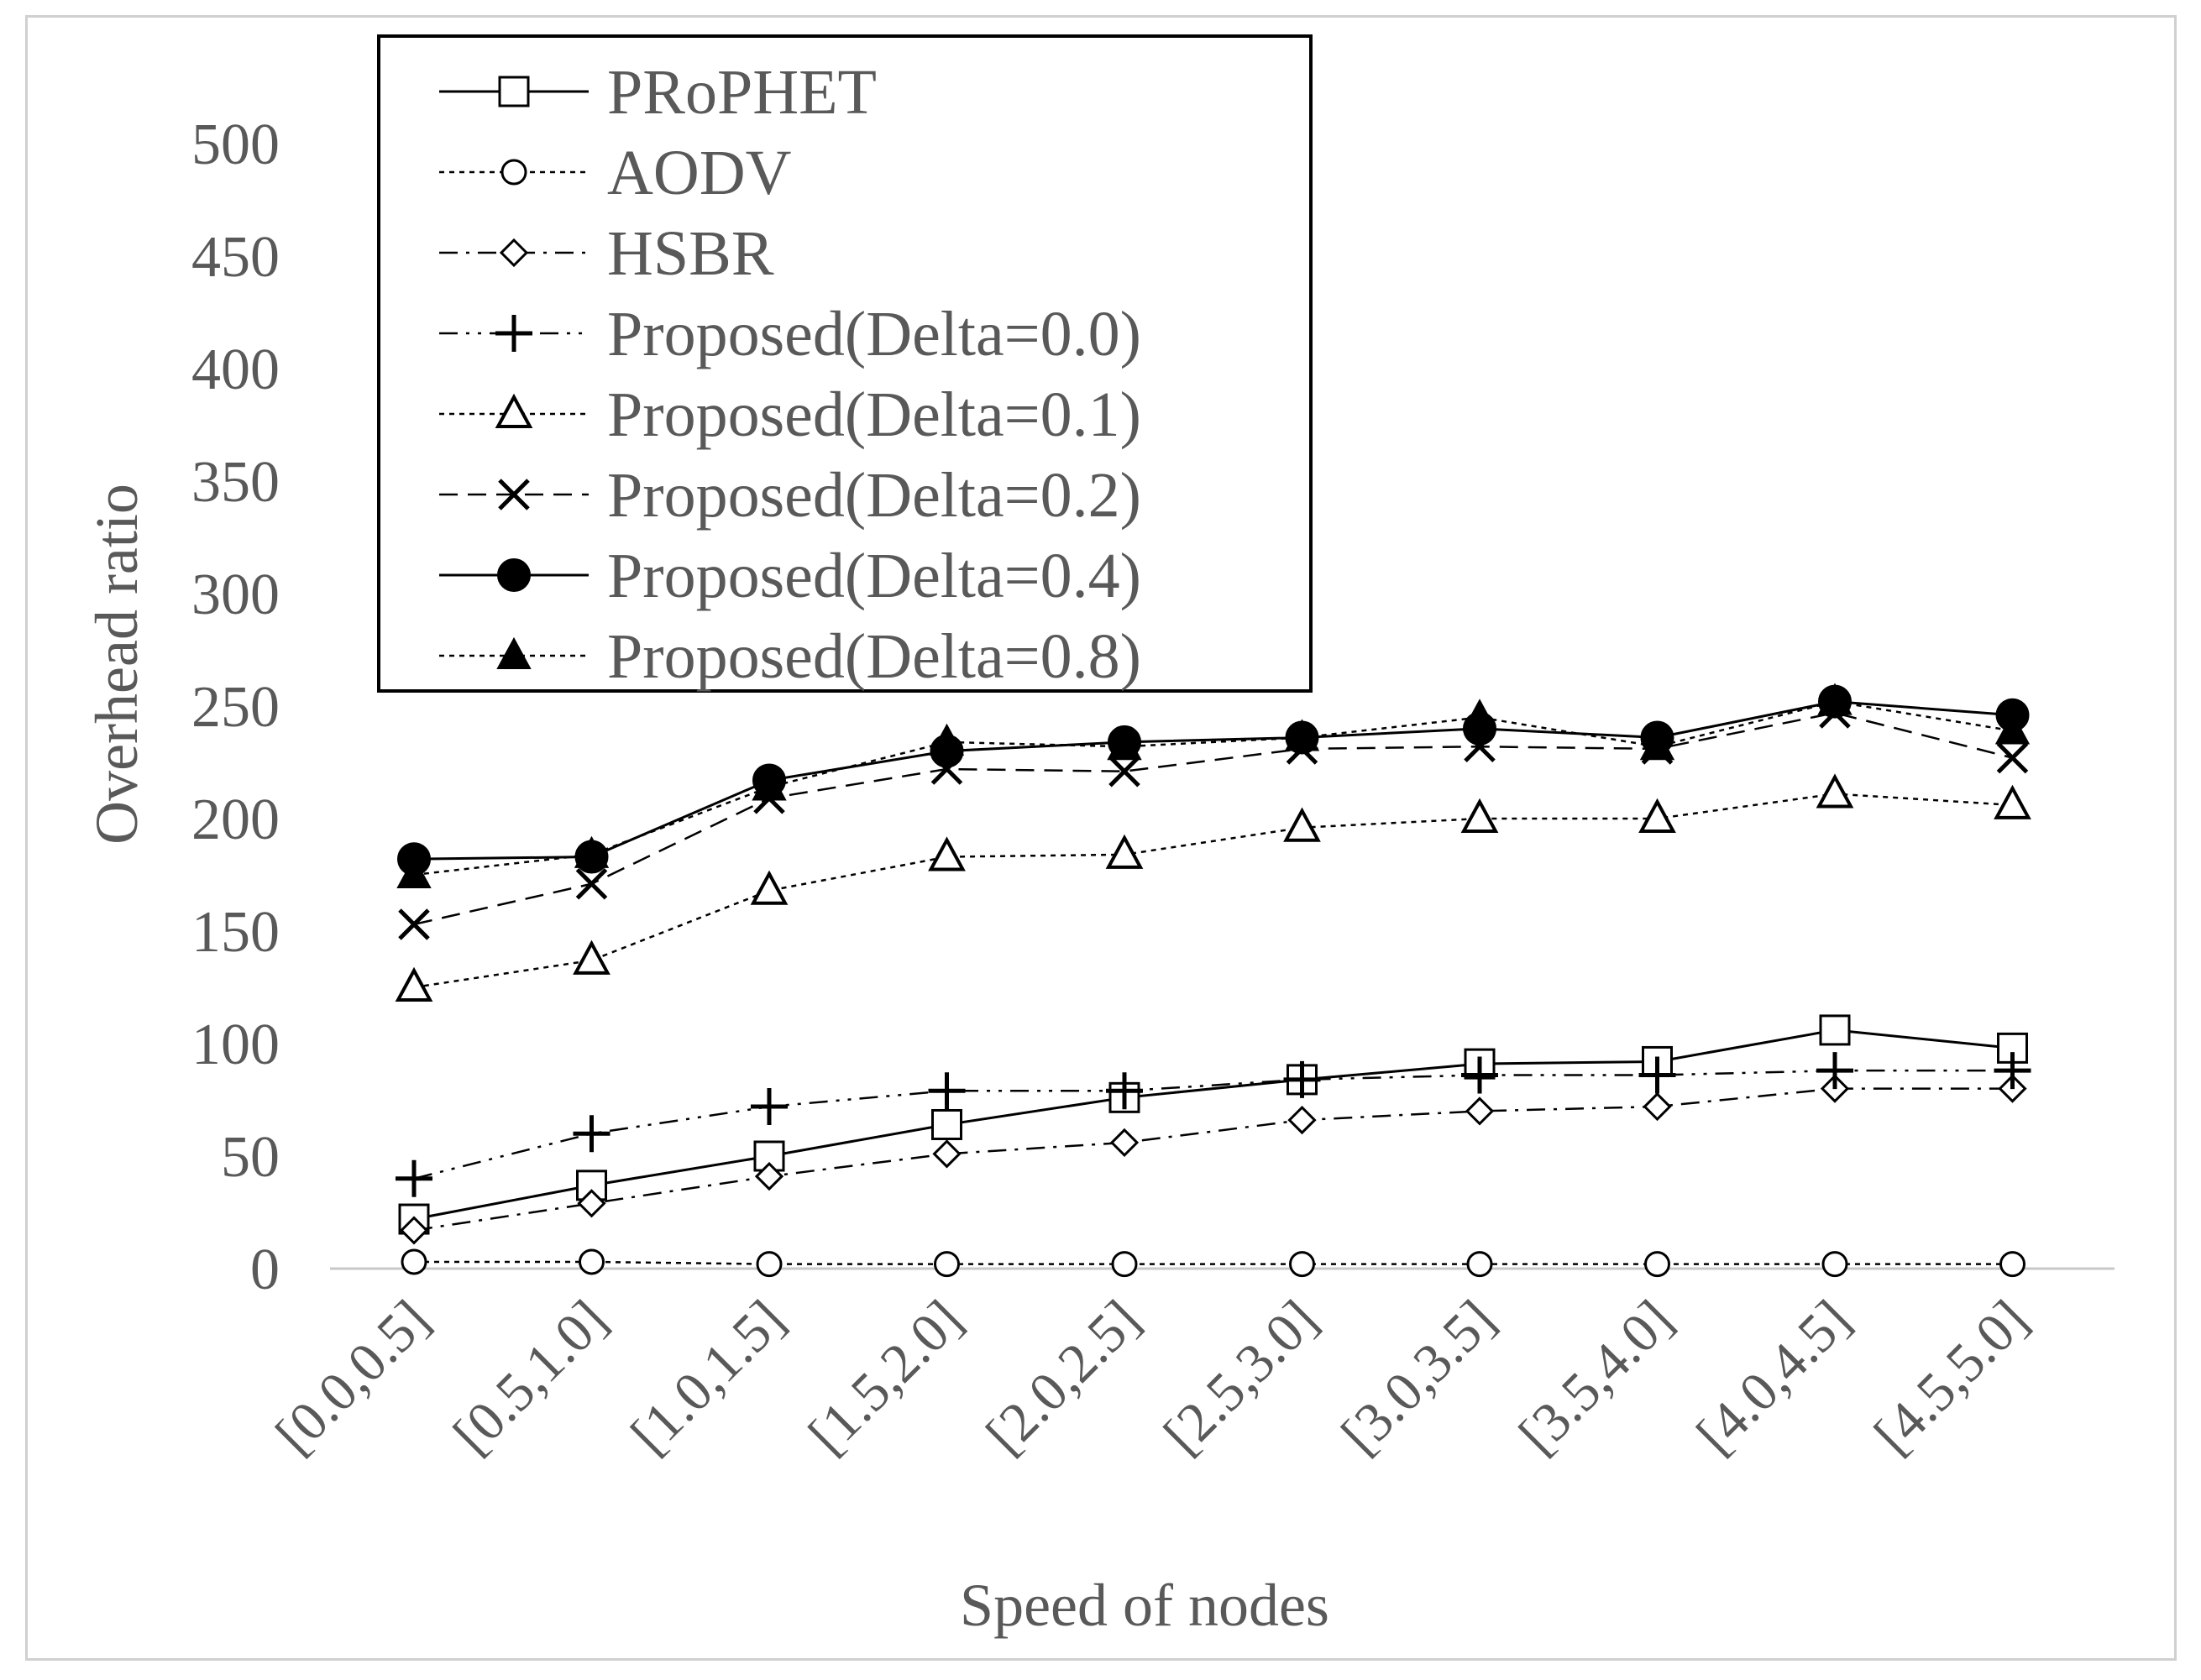 This screenshot has width=2201, height=1680. Describe the element at coordinates (1774, 1377) in the screenshot. I see `x-tick-label: [4.0,4.5]` at that location.